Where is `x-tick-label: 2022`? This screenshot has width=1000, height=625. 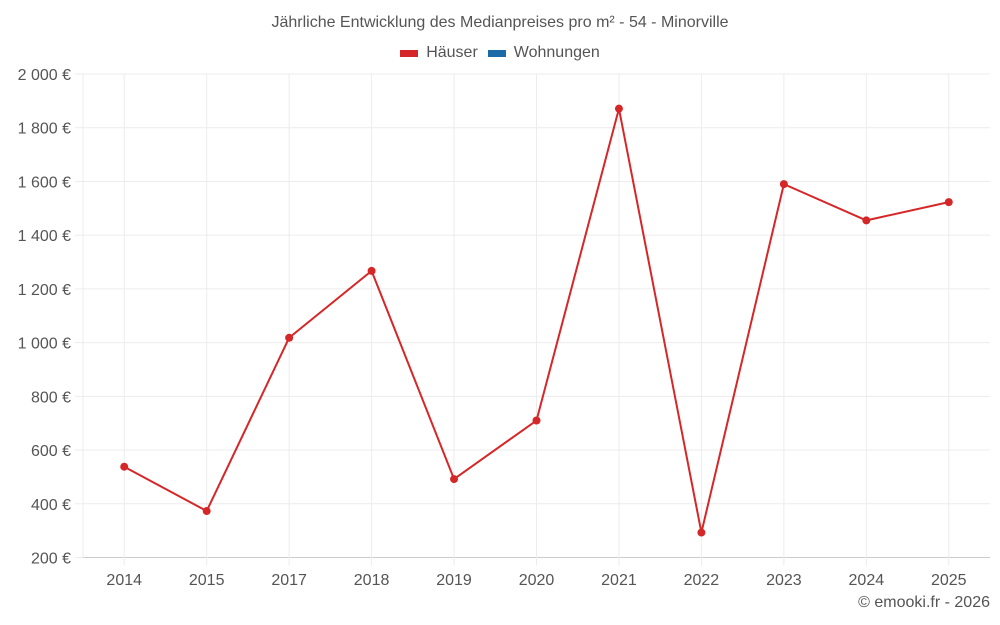 x-tick-label: 2022 is located at coordinates (702, 580).